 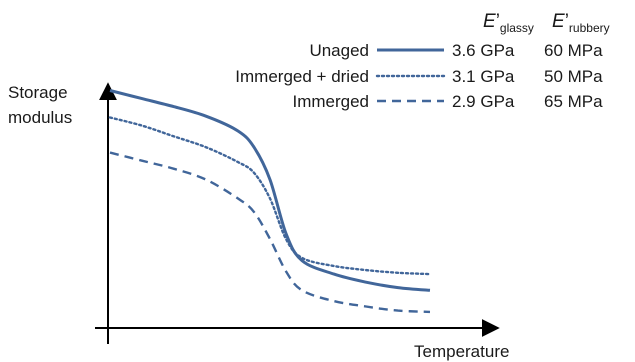 I want to click on y-axis-label-line1: Storage, so click(x=38, y=92).